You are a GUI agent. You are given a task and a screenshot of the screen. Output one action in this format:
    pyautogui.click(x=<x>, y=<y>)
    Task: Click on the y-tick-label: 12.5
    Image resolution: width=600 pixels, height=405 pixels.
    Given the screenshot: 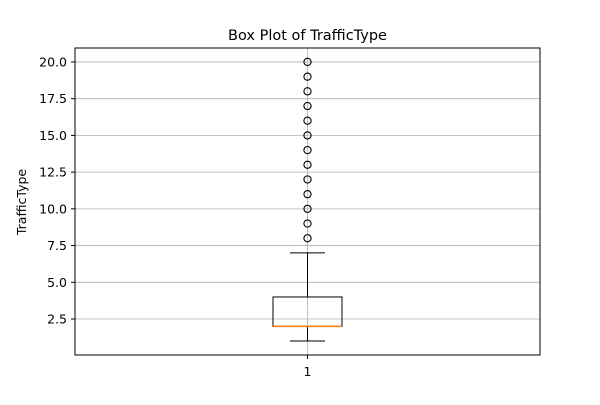 What is the action you would take?
    pyautogui.click(x=53, y=172)
    